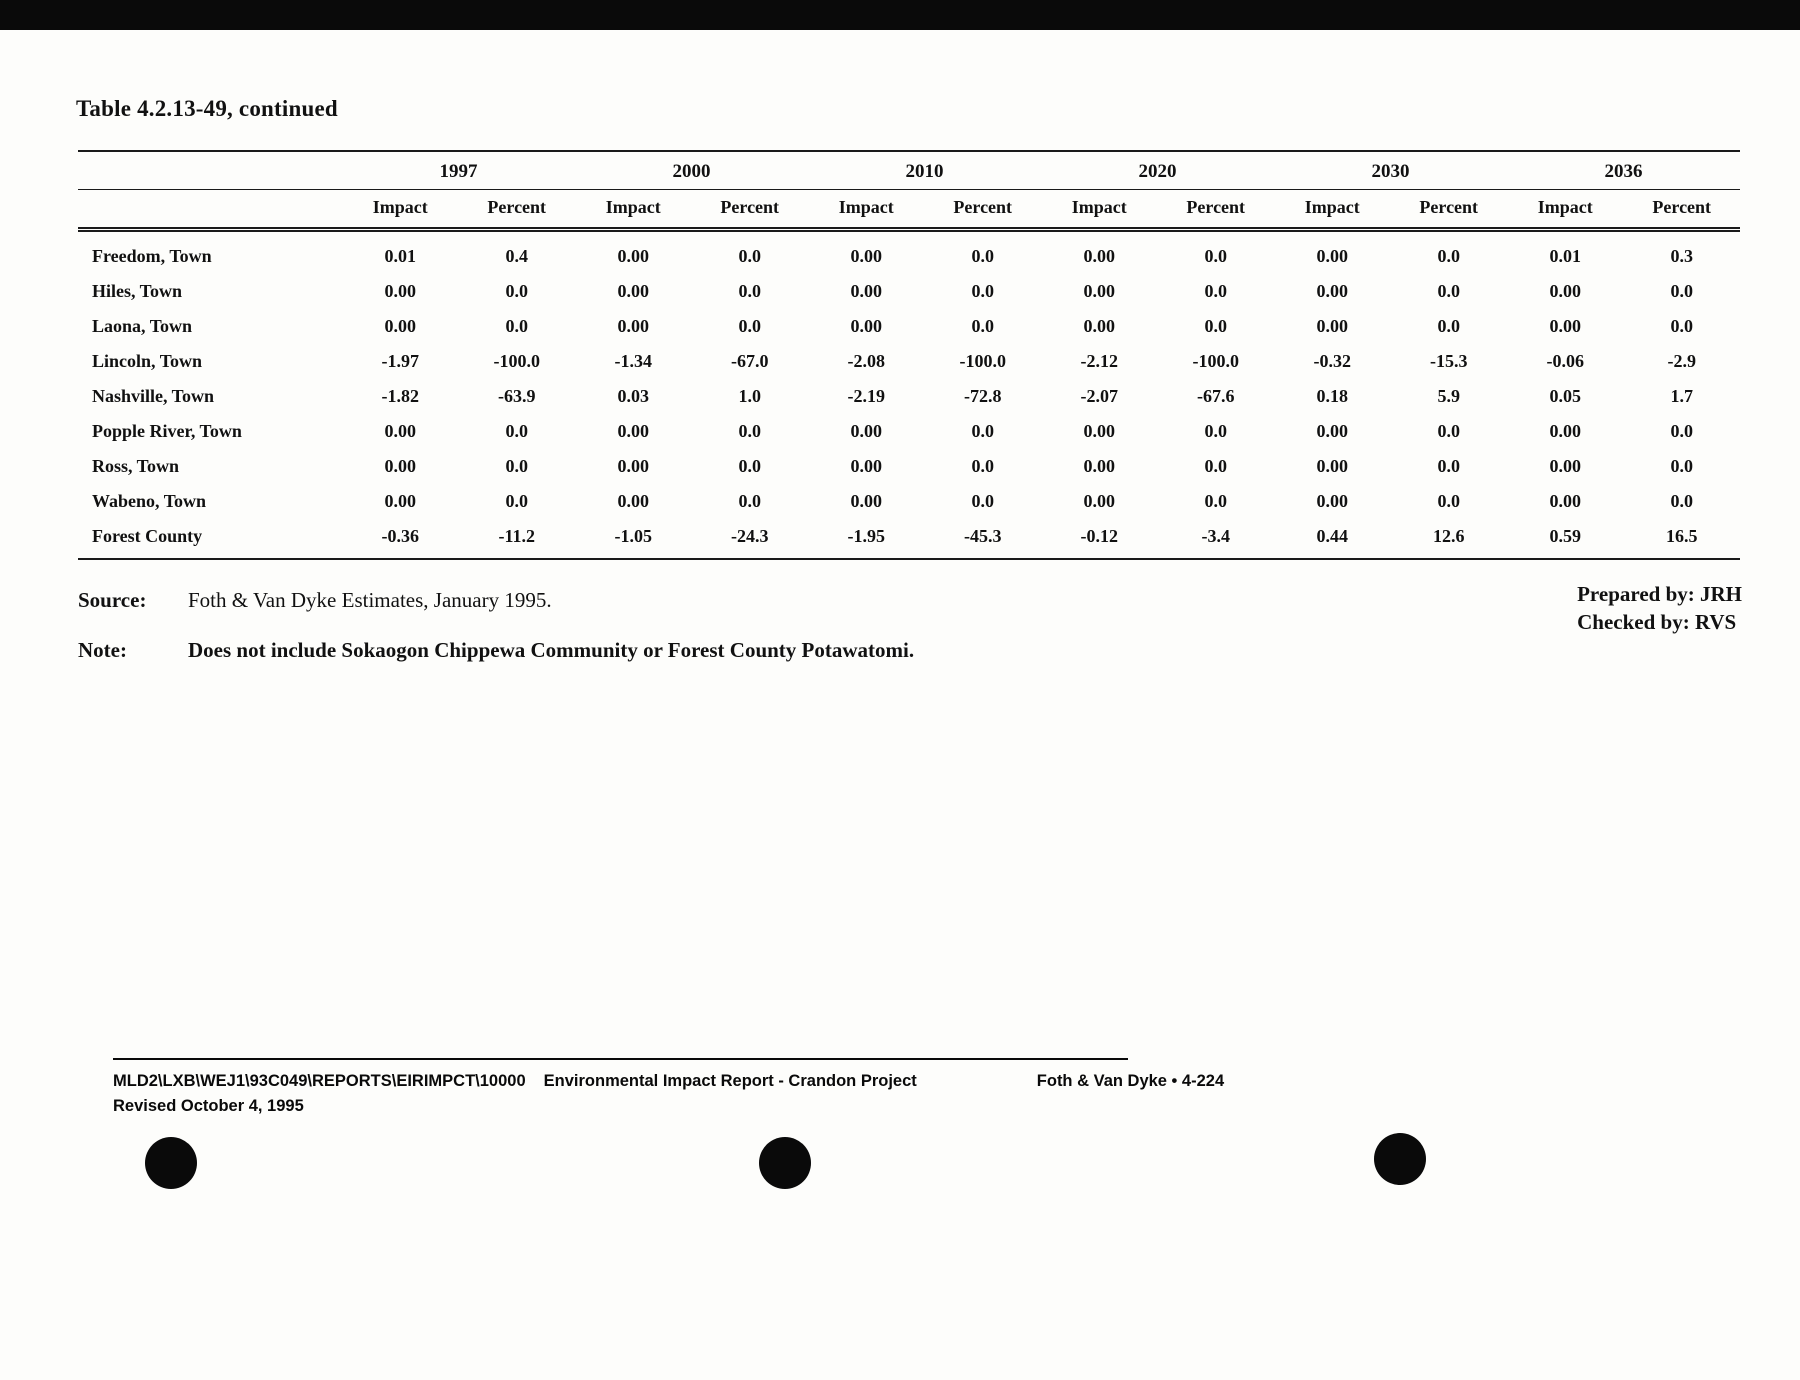  Describe the element at coordinates (167, 431) in the screenshot. I see `row-name: Popple River, Town` at that location.